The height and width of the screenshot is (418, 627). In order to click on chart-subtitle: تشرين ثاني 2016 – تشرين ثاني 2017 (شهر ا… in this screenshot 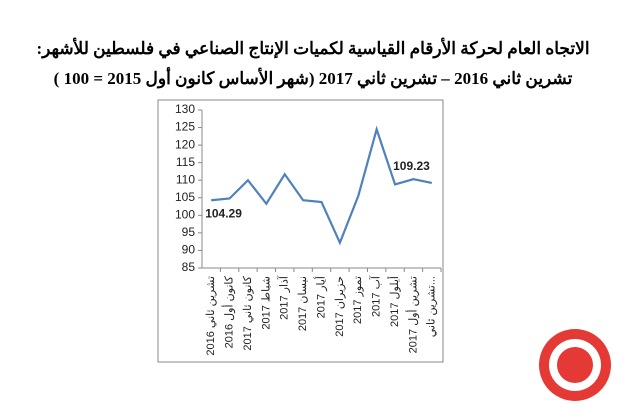, I will do `click(313, 77)`.